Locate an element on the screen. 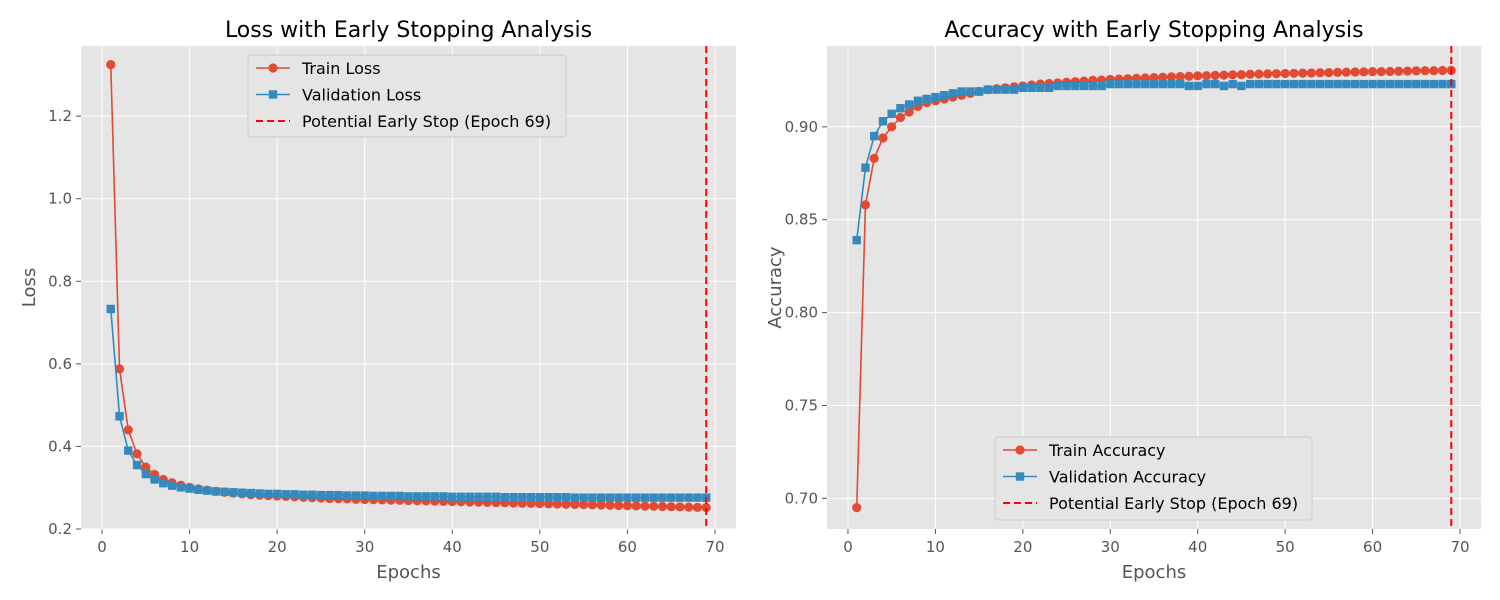 Image resolution: width=1500 pixels, height=600 pixels. y-tick-label: 0.75 is located at coordinates (801, 405).